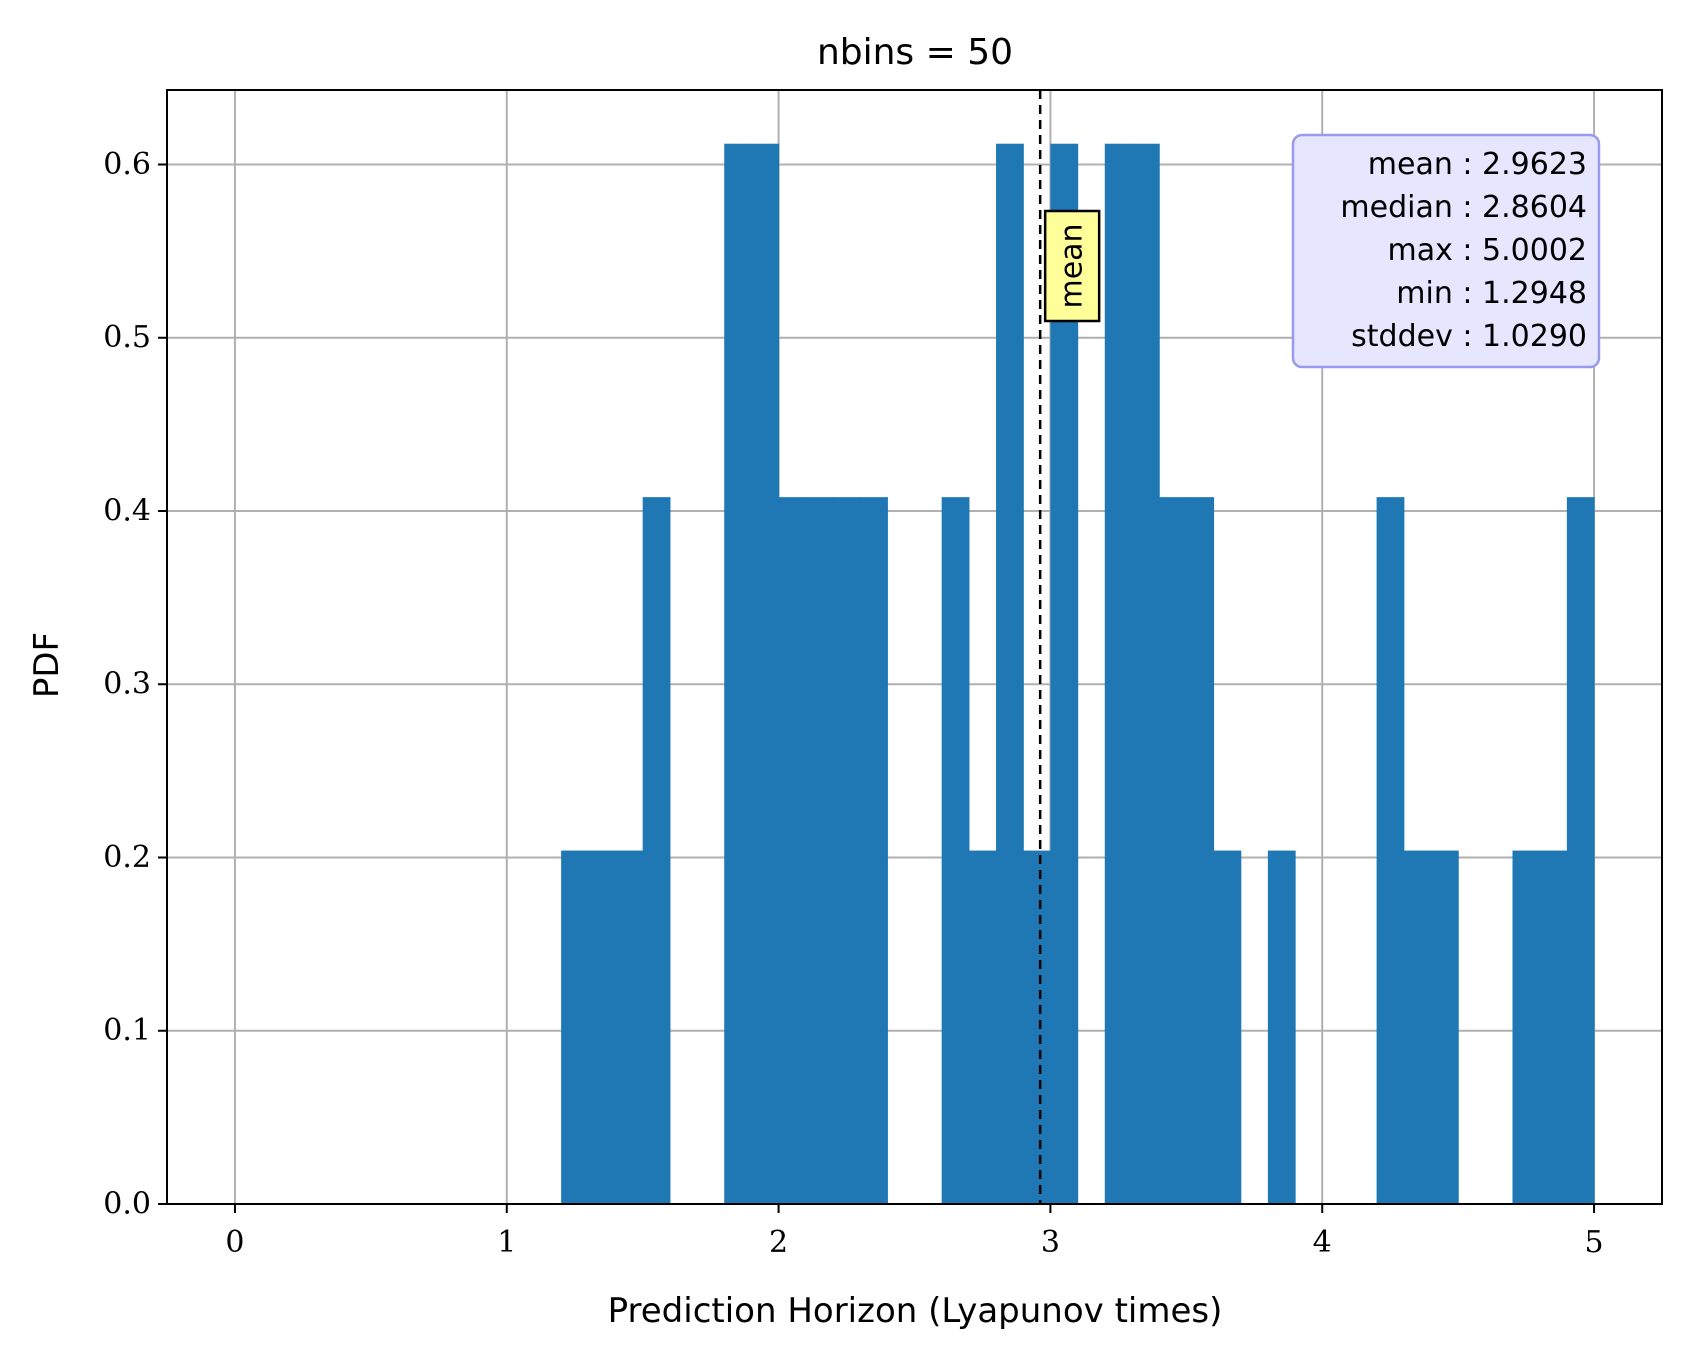 Image resolution: width=1683 pixels, height=1352 pixels. What do you see at coordinates (1463, 207) in the screenshot?
I see `stats-row-median: median : 2.8604` at bounding box center [1463, 207].